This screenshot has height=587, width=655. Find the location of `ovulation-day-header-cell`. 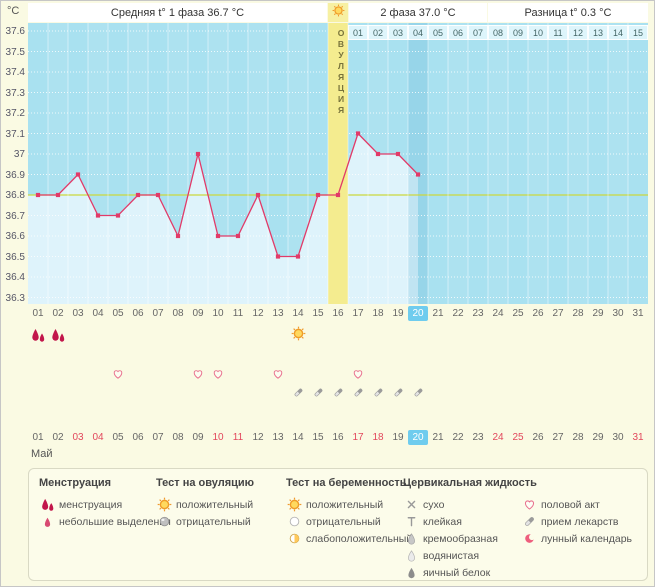

ovulation-day-header-cell is located at coordinates (338, 12).